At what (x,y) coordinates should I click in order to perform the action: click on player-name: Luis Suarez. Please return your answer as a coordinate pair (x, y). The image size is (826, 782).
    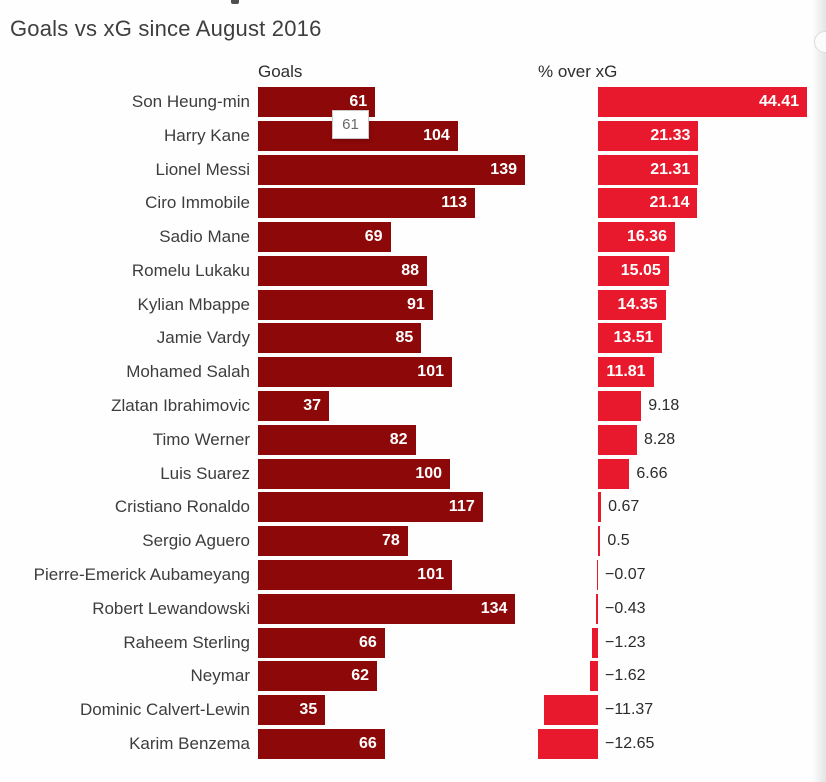
    Looking at the image, I should click on (205, 473).